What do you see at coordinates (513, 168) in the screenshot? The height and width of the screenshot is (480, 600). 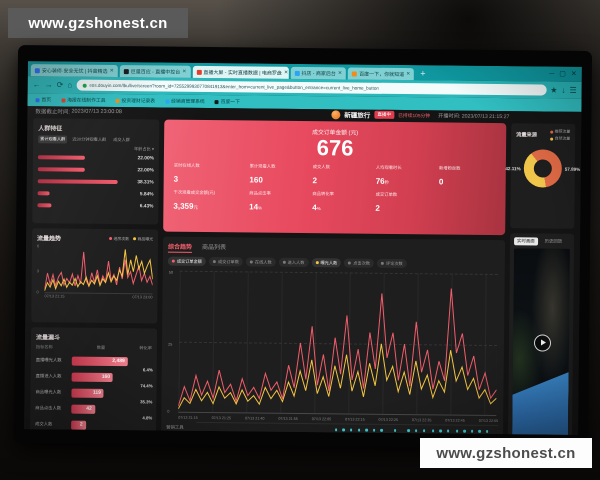 I see `donut-left-pct: 42.11%` at bounding box center [513, 168].